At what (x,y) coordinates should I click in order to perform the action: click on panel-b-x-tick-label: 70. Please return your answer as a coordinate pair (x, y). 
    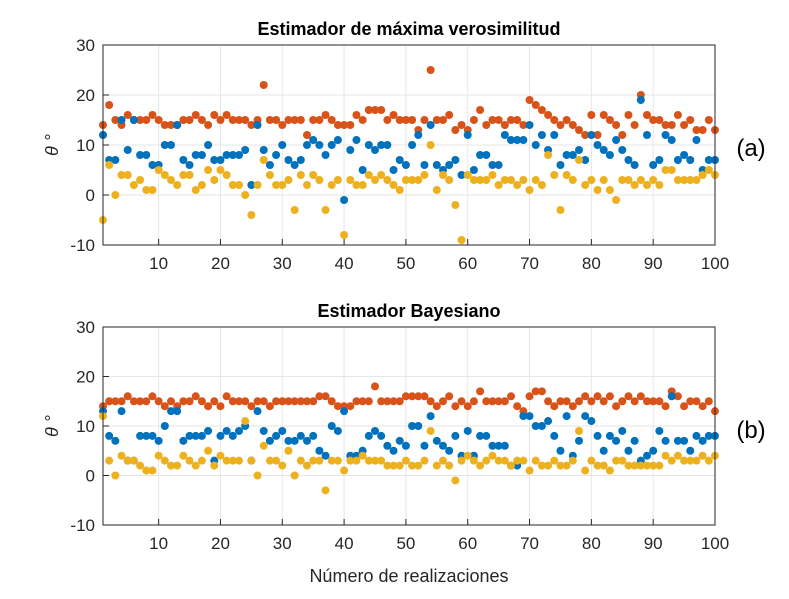
    Looking at the image, I should click on (529, 543).